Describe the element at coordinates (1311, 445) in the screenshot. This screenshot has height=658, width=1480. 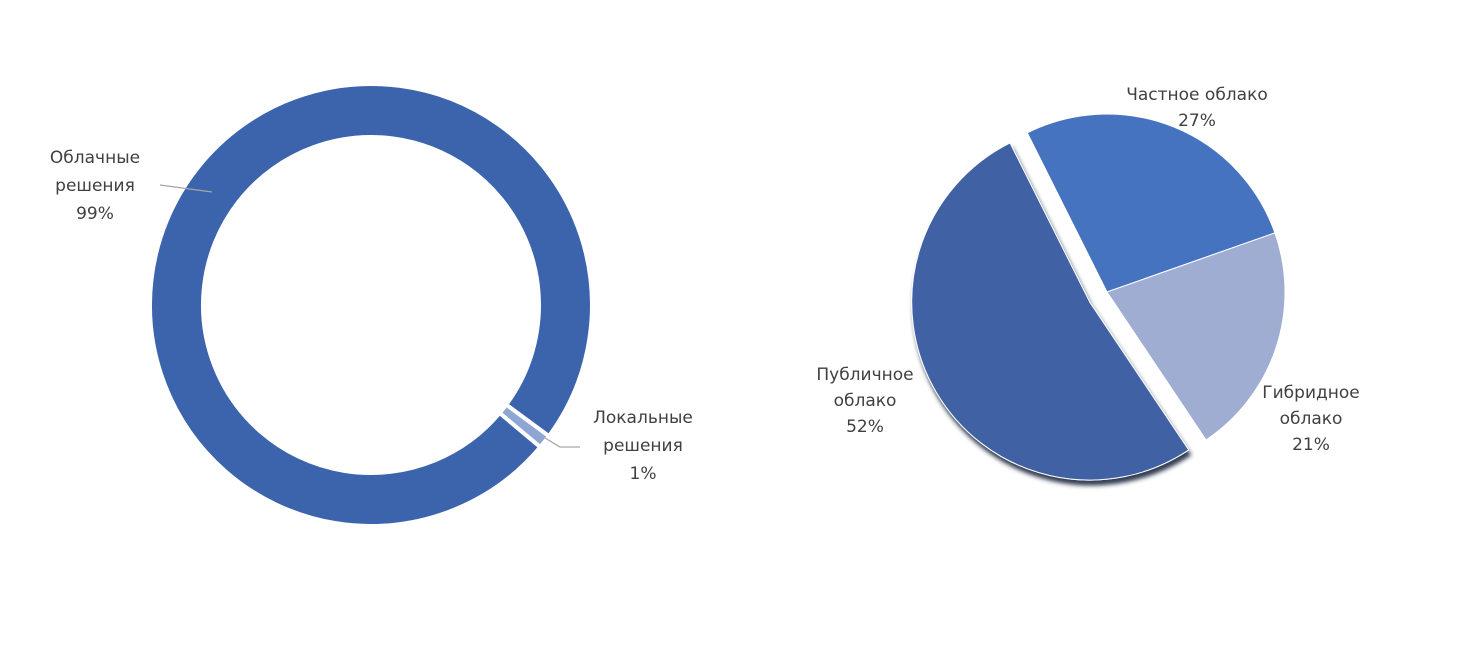
I see `value-label: 21%` at that location.